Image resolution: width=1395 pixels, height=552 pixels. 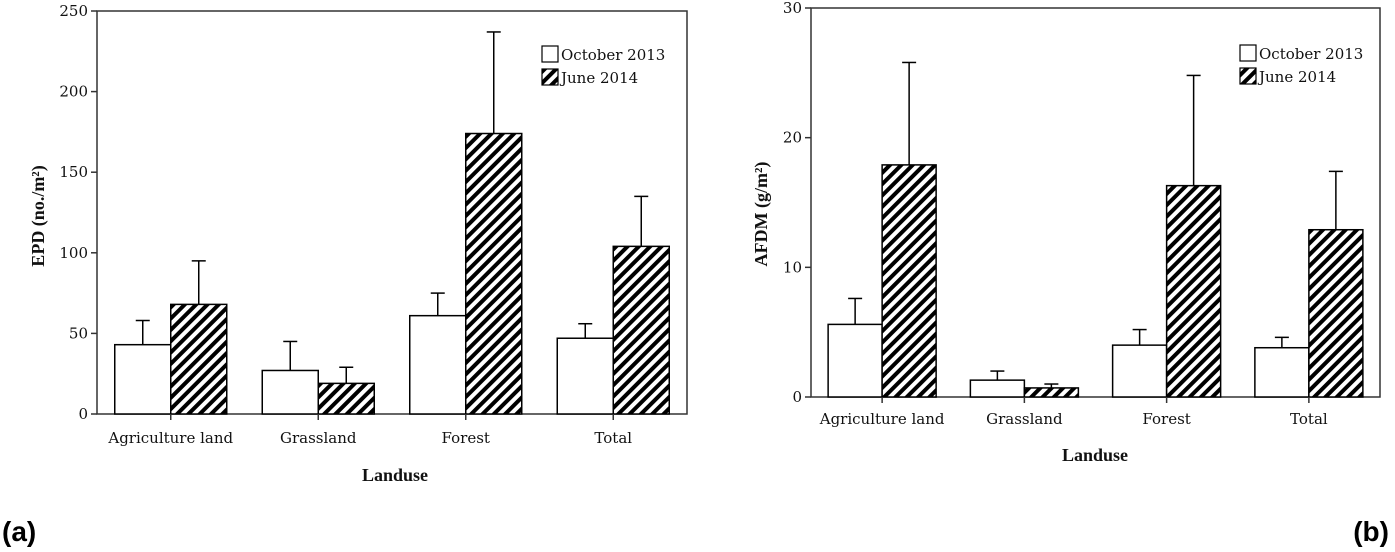 What do you see at coordinates (369, 430) in the screenshot?
I see `x-axis-a: Agriculture land Grassland Forest Total` at bounding box center [369, 430].